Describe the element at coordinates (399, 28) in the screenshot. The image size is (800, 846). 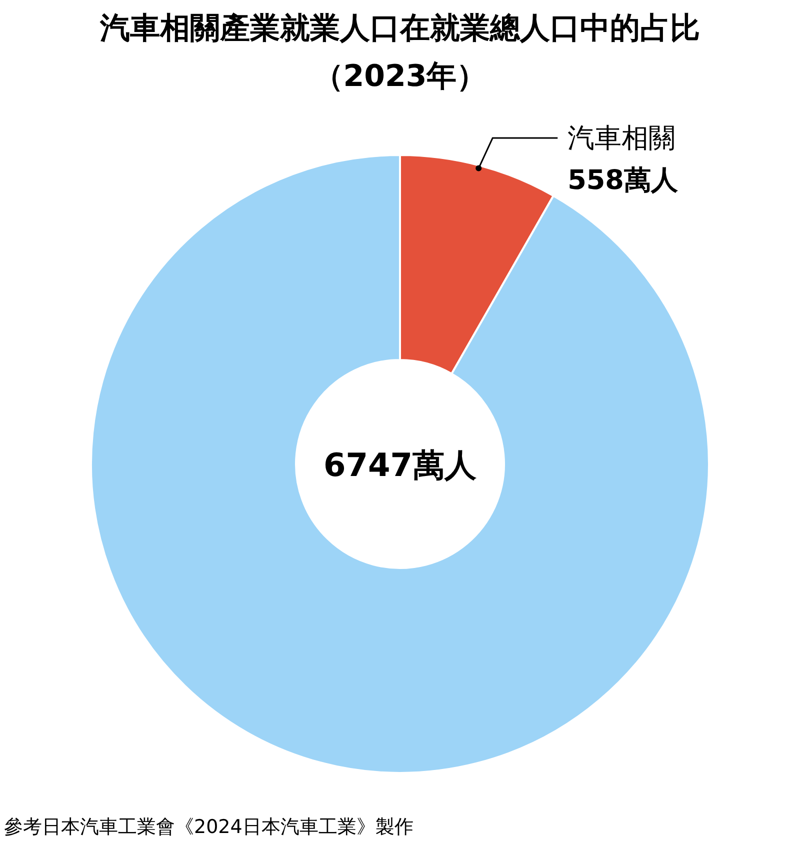
I see `chart-title: 汽車相關產業就業人口在就業總人口中的占比` at that location.